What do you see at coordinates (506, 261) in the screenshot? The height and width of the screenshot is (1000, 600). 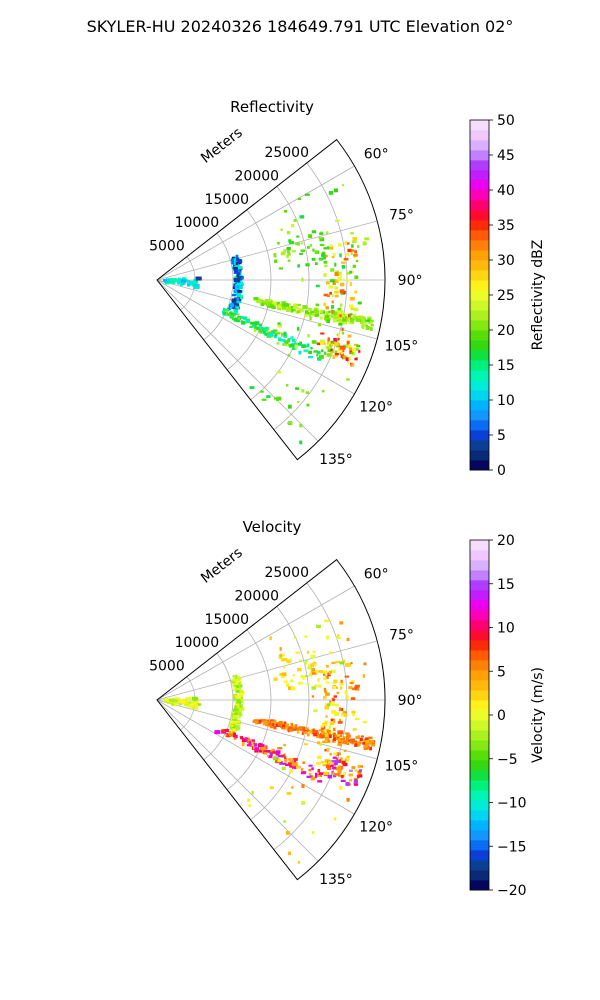 I see `colorbar-tick-label: 30` at bounding box center [506, 261].